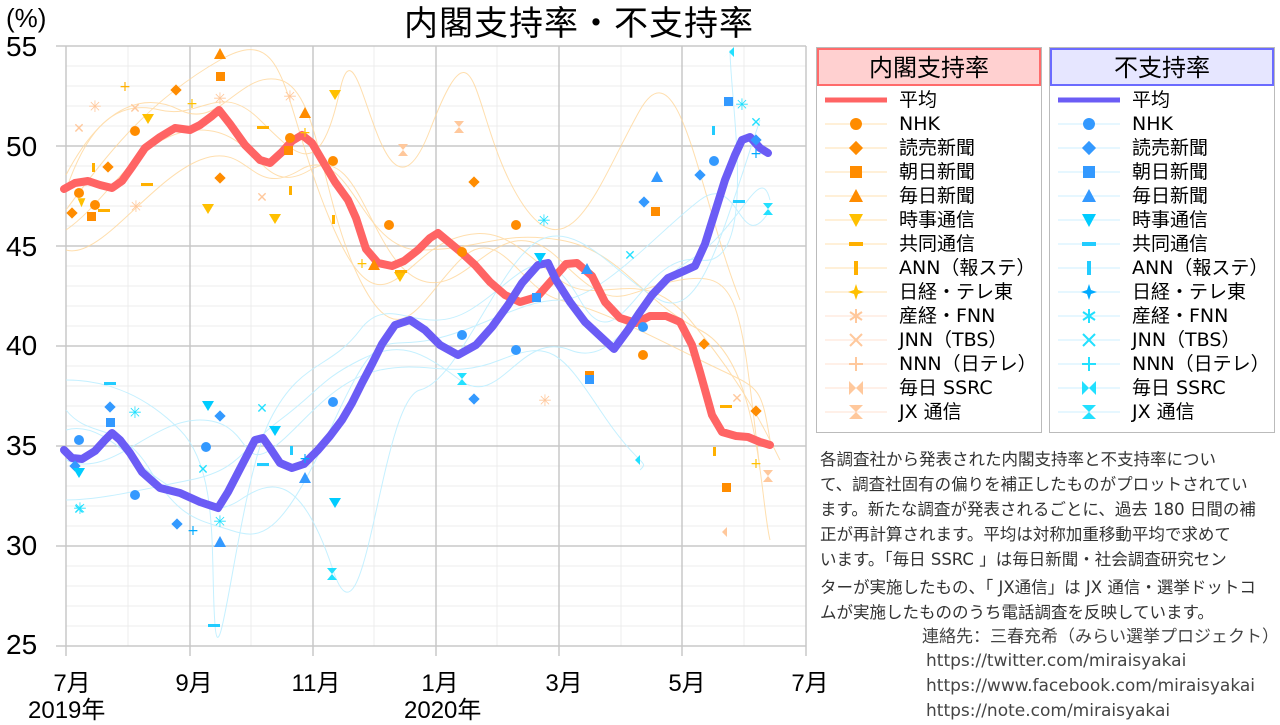 This screenshot has width=1280, height=725. What do you see at coordinates (929, 244) in the screenshot?
I see `legend-item-support-kyodo: 共同通信` at bounding box center [929, 244].